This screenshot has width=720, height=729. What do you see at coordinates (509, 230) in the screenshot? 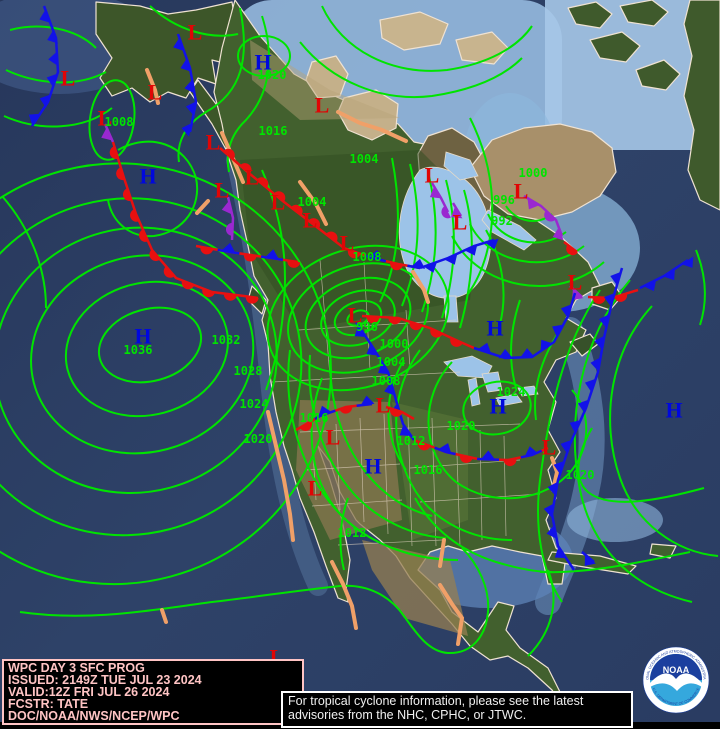
I see `hudson-strait` at bounding box center [509, 230].